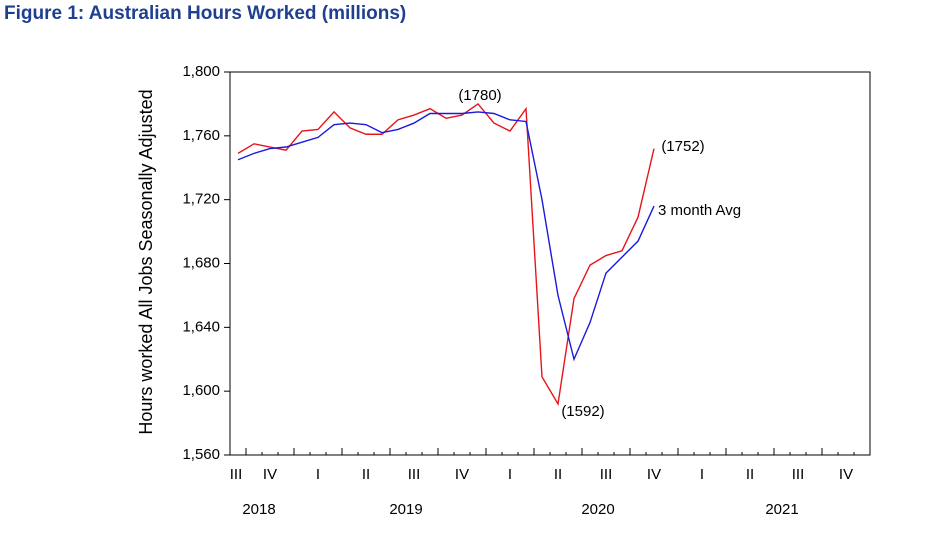 The width and height of the screenshot is (941, 545). I want to click on y-tick-label: 1,720, so click(201, 199).